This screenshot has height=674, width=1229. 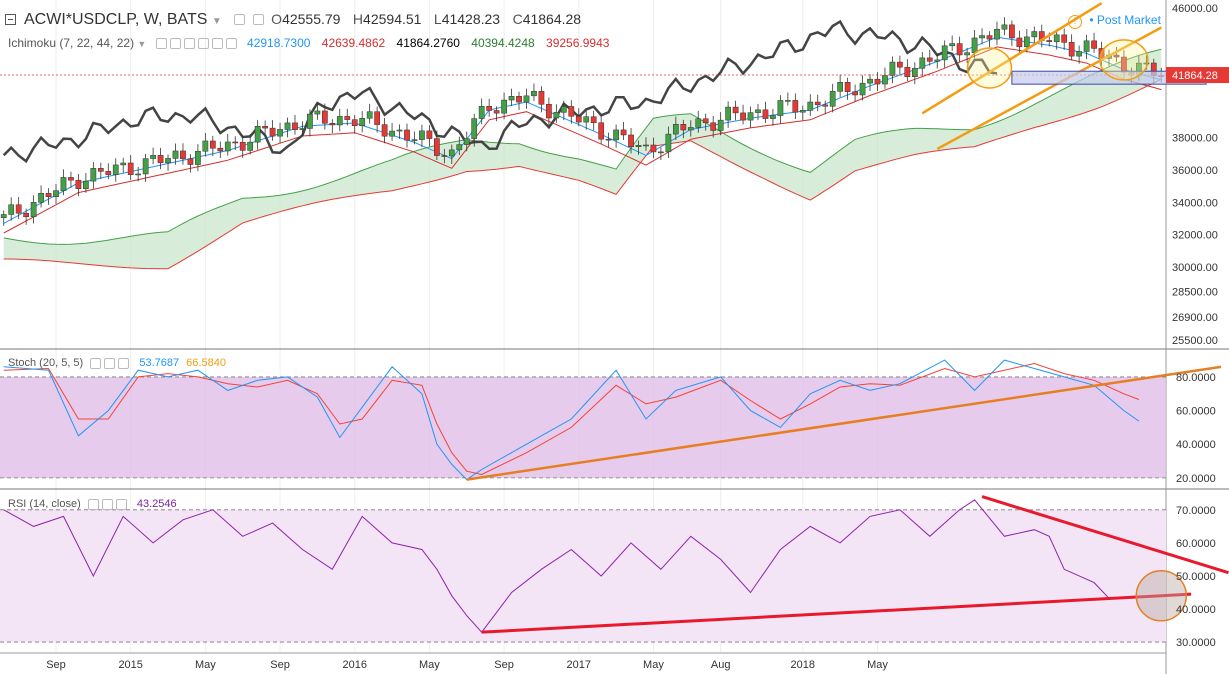 What do you see at coordinates (1105, 535) in the screenshot?
I see `rsi-resistance-trendline` at bounding box center [1105, 535].